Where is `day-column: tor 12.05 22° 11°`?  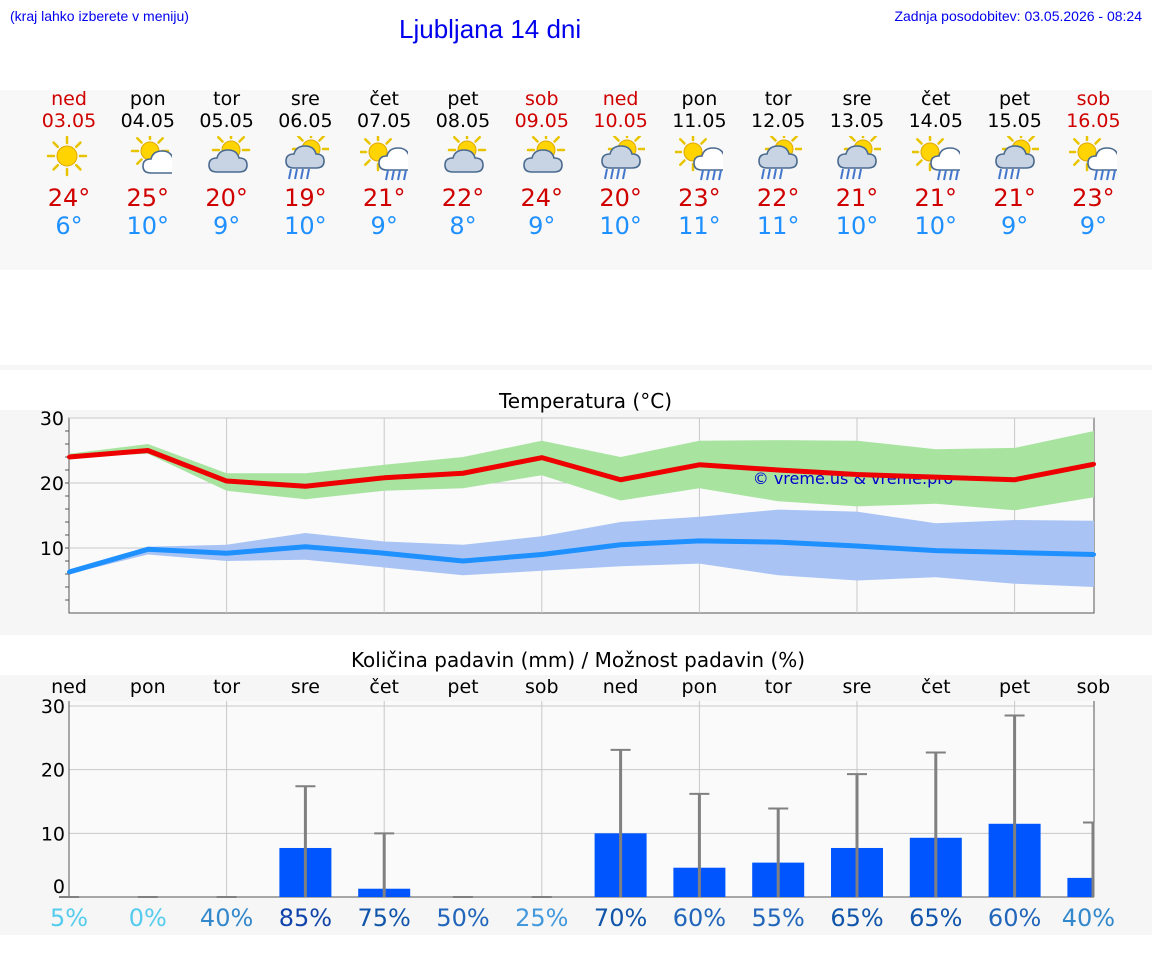
day-column: tor 12.05 22° 11° is located at coordinates (778, 164).